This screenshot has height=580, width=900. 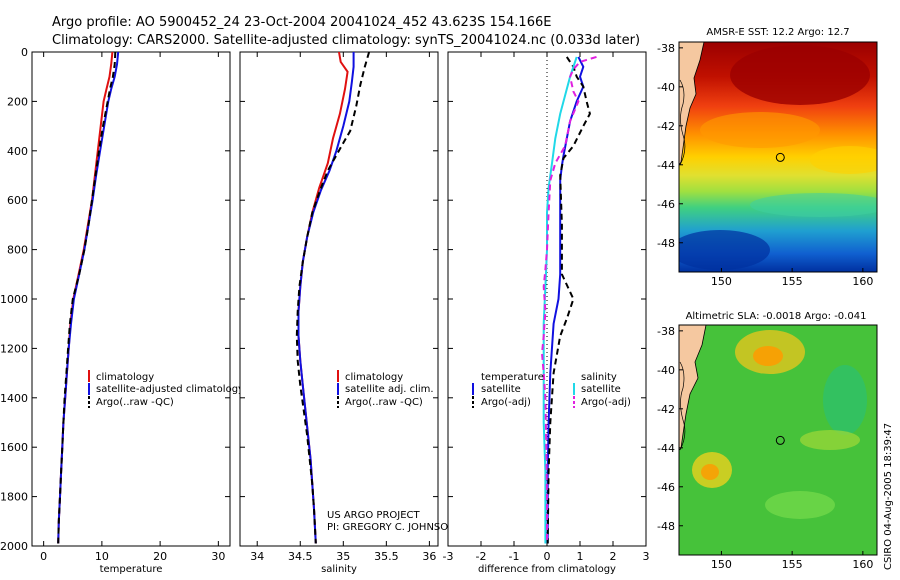 I want to click on x-tick-label: 1, so click(x=580, y=556).